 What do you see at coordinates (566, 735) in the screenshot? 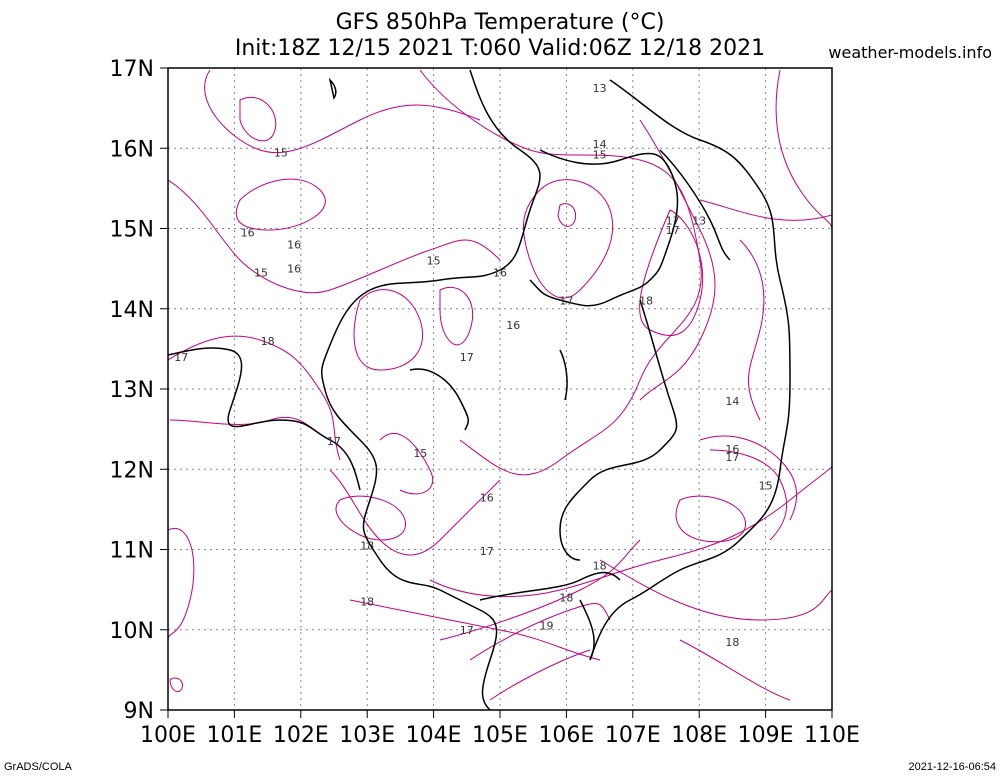
I see `lon-tick-label: 106E` at bounding box center [566, 735].